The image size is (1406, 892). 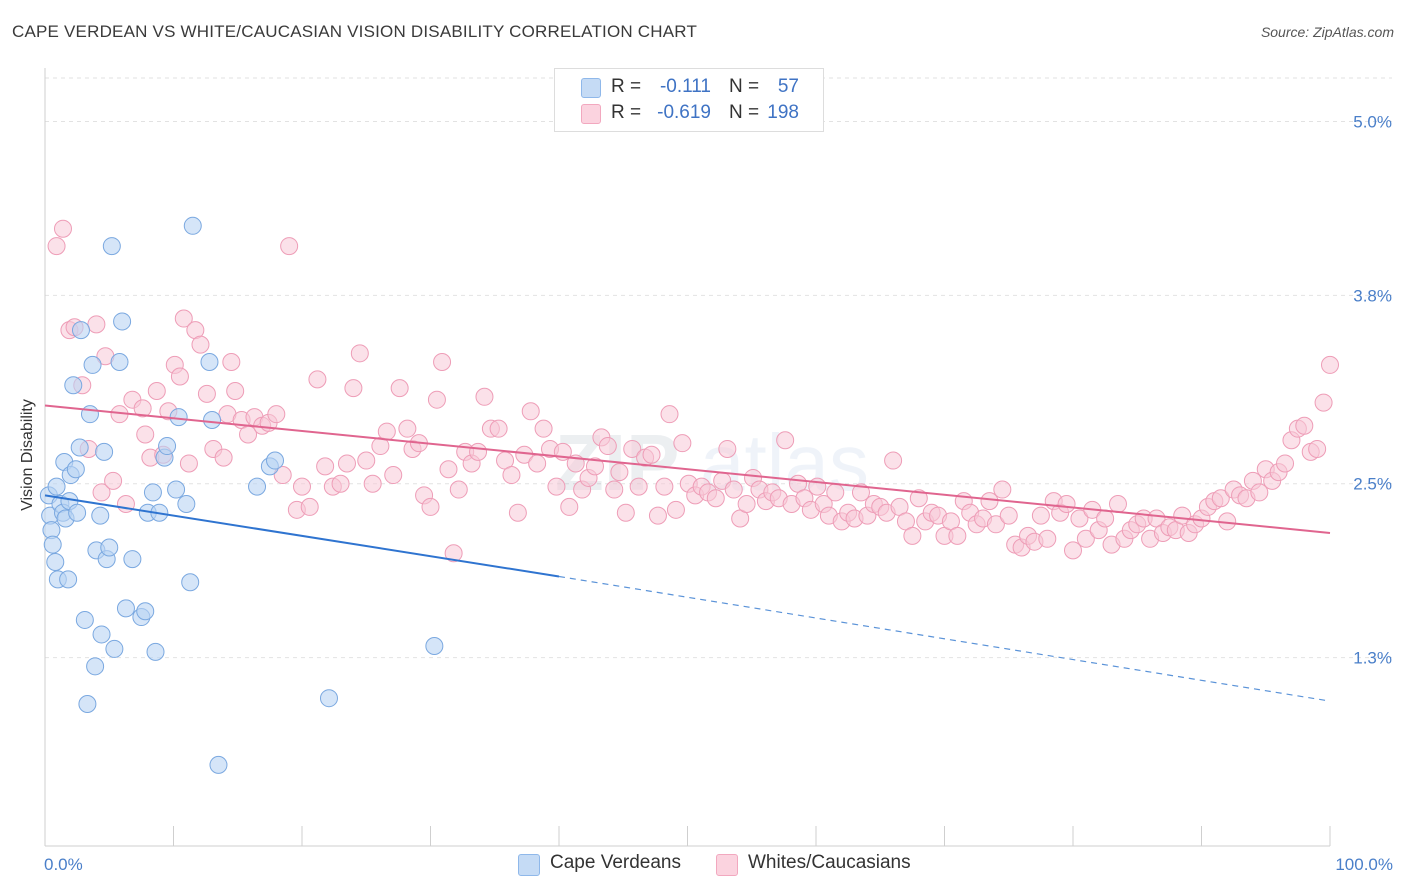 What do you see at coordinates (1372, 121) in the screenshot?
I see `y-tick-label: 5.0%` at bounding box center [1372, 121].